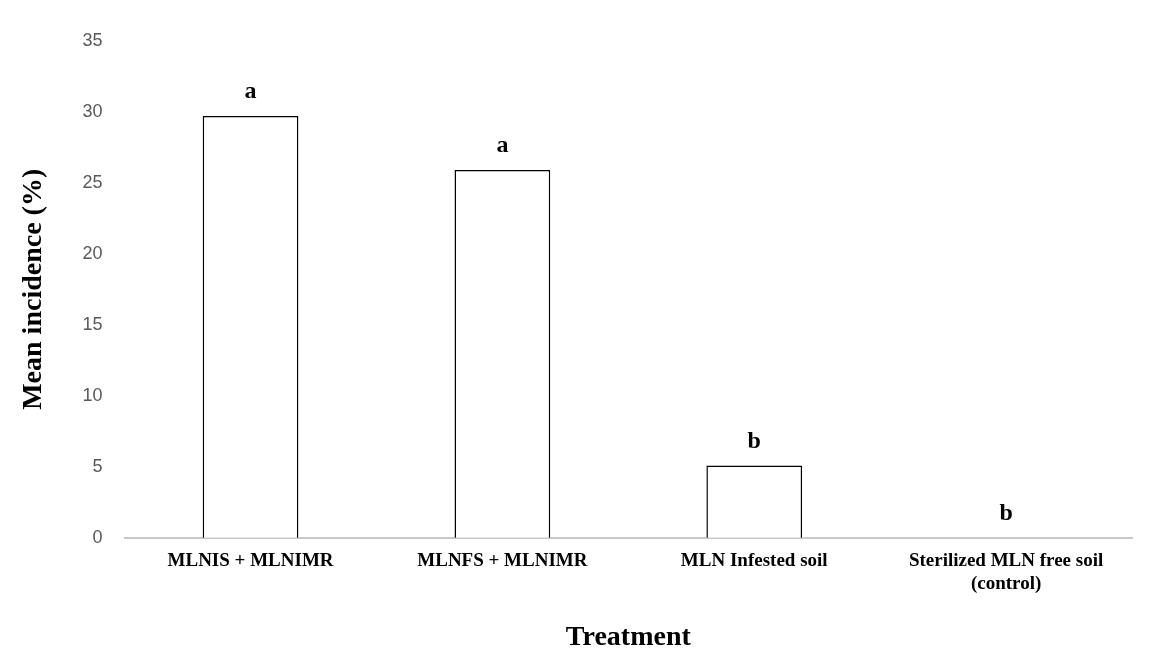  Describe the element at coordinates (32, 289) in the screenshot. I see `y-axis-title: Mean incidence (%)` at that location.